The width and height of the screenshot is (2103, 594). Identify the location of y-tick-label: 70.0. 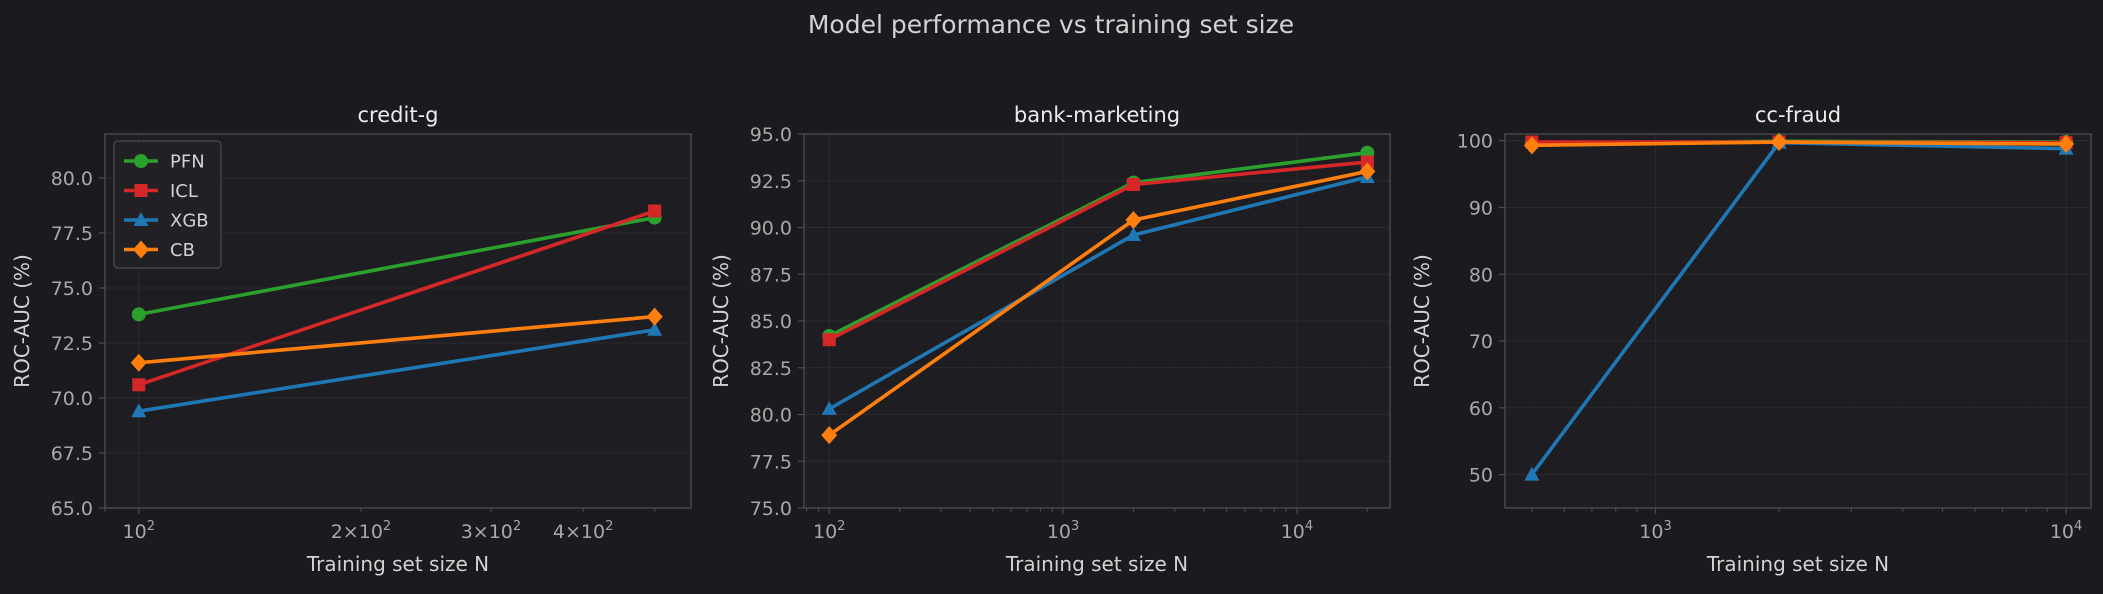
(72, 399).